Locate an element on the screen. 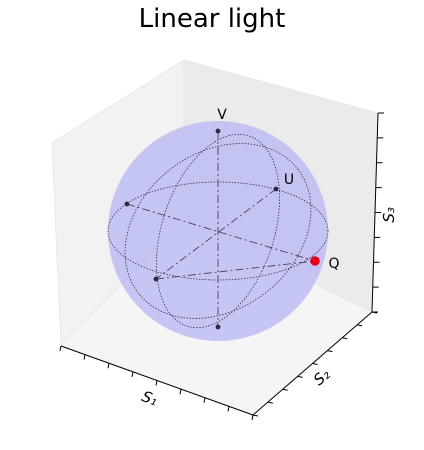  x-axis-label: S₁ is located at coordinates (149, 398).